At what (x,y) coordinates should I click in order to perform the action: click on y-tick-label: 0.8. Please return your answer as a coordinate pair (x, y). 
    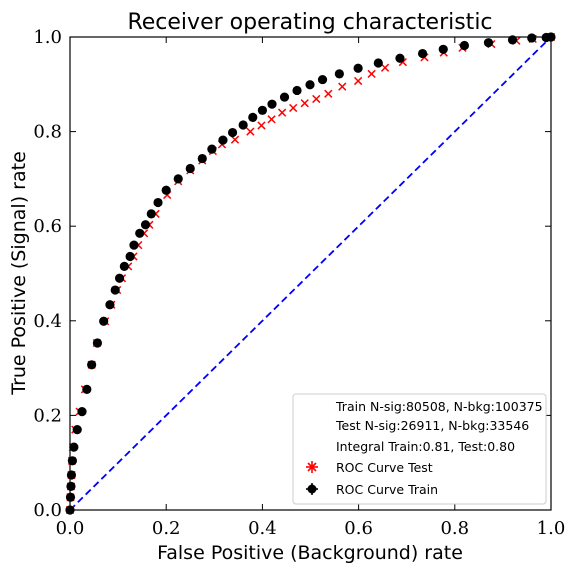
    Looking at the image, I should click on (47, 132).